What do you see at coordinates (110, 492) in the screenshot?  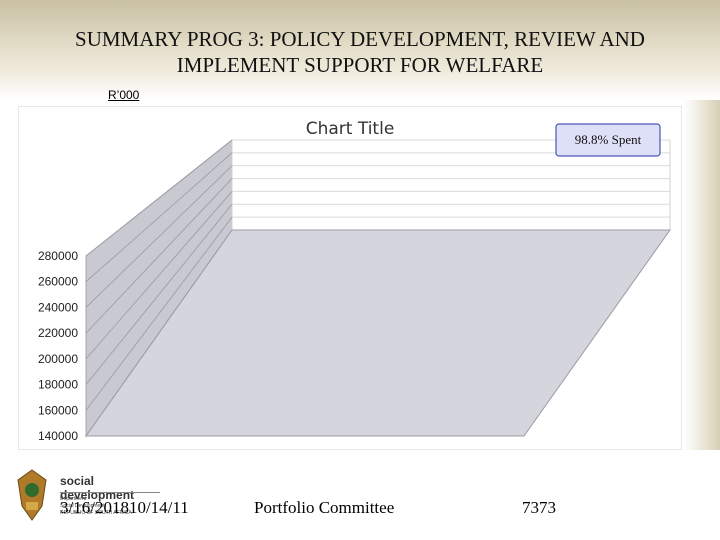 I see `logo-divider` at bounding box center [110, 492].